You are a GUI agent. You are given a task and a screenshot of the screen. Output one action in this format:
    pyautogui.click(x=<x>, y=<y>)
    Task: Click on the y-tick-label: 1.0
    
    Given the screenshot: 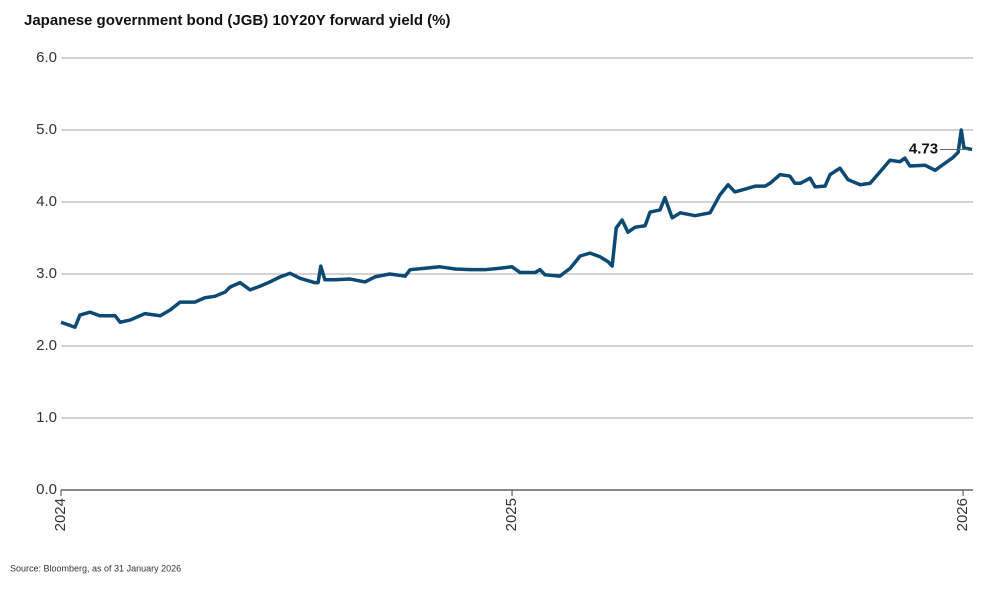 What is the action you would take?
    pyautogui.click(x=46, y=417)
    